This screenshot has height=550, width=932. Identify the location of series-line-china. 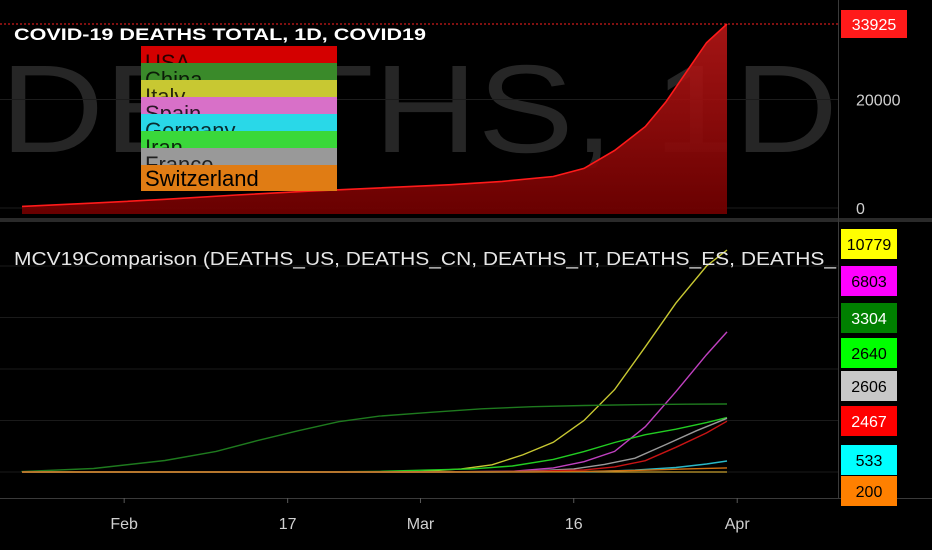
(374, 438).